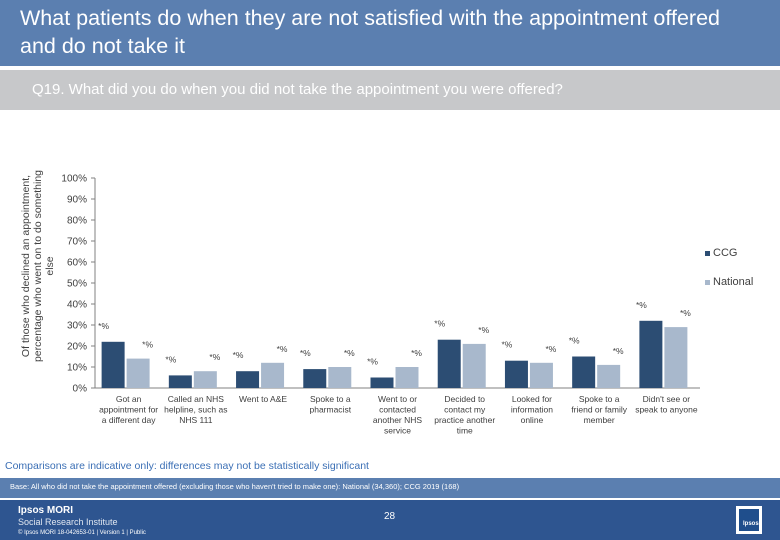 This screenshot has width=780, height=540. What do you see at coordinates (397, 410) in the screenshot?
I see `category-label-line: contacted` at bounding box center [397, 410].